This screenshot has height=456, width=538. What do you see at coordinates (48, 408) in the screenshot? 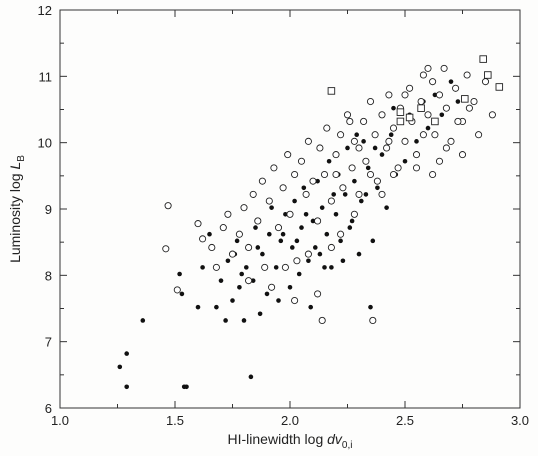
I see `y-tick-label: 6` at bounding box center [48, 408].